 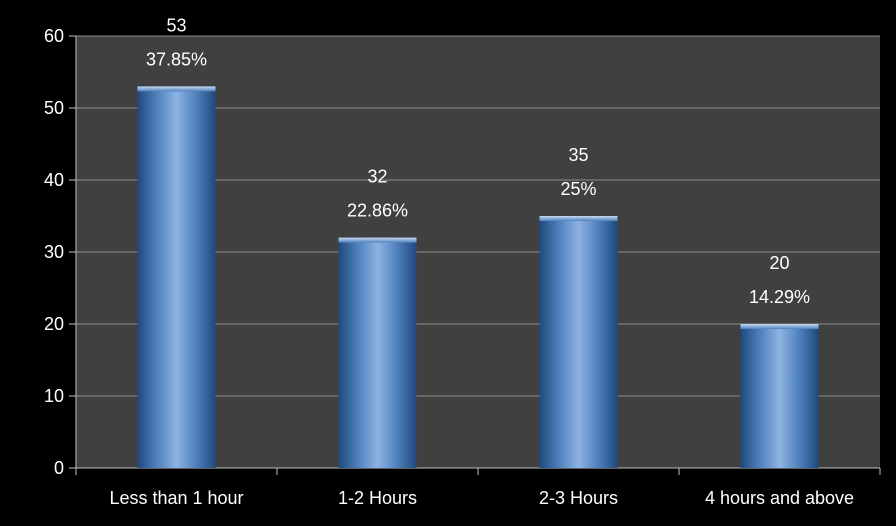 I want to click on y-tick-label: 30, so click(x=54, y=252).